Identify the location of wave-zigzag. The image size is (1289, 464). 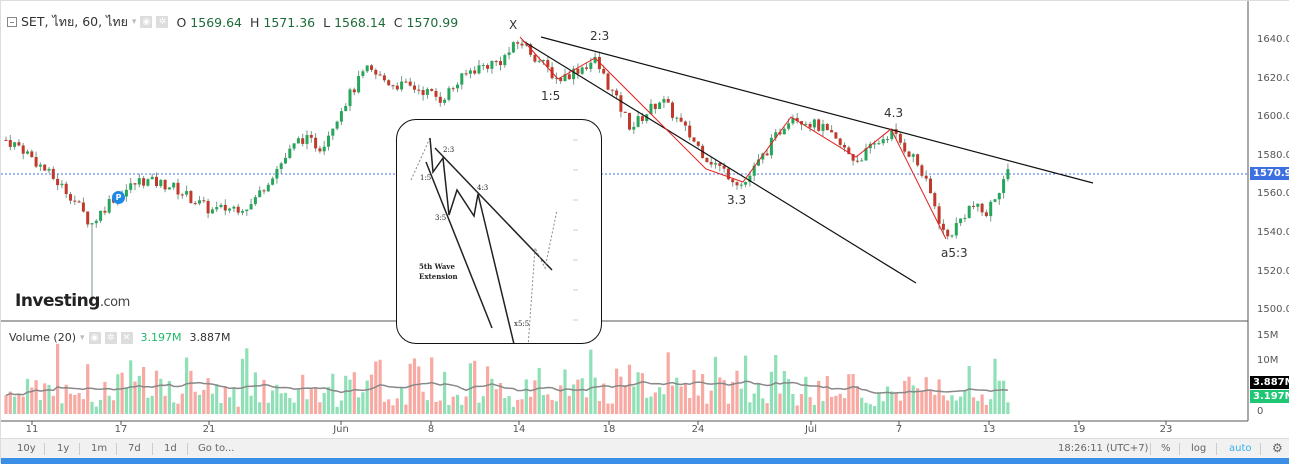
(733, 138).